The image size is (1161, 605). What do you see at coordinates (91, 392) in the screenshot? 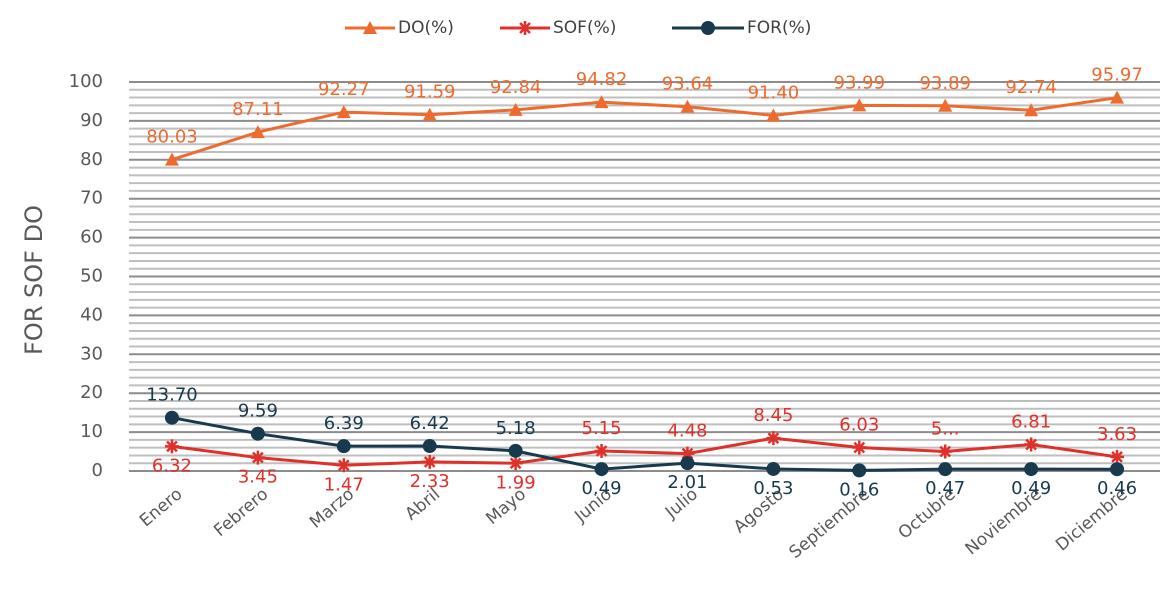
I see `y-tick-label: 20` at bounding box center [91, 392].